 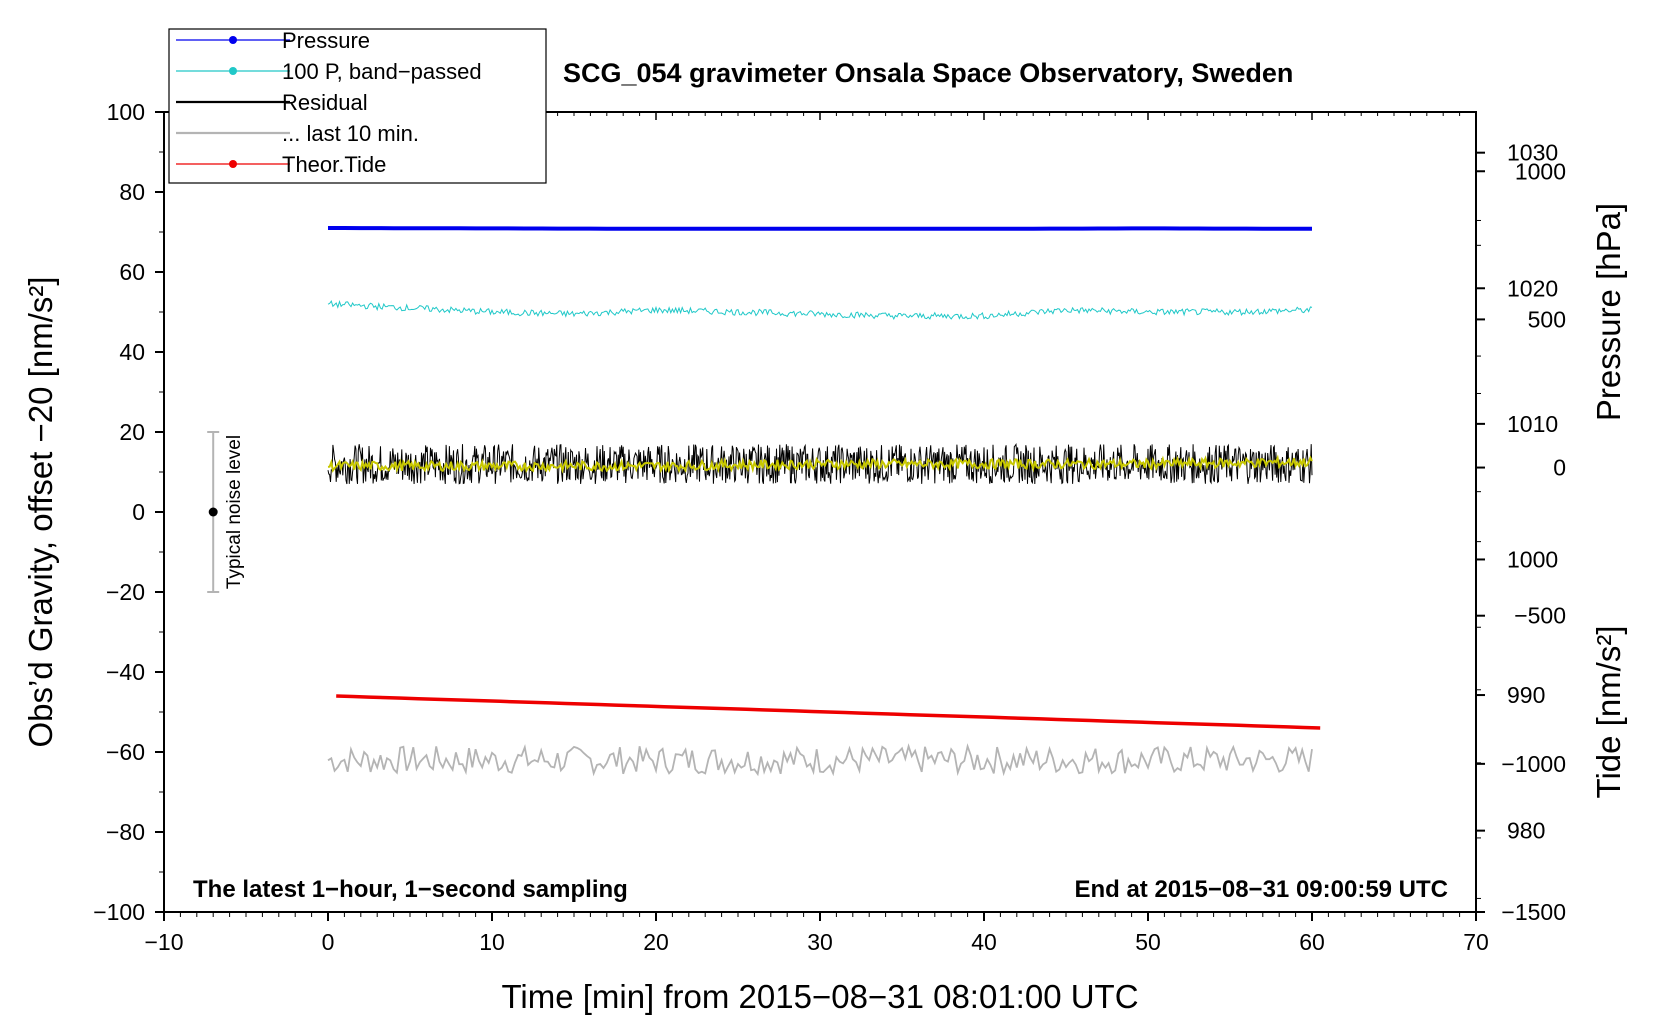 I want to click on noise-bar: Typical noise level, so click(x=226, y=512).